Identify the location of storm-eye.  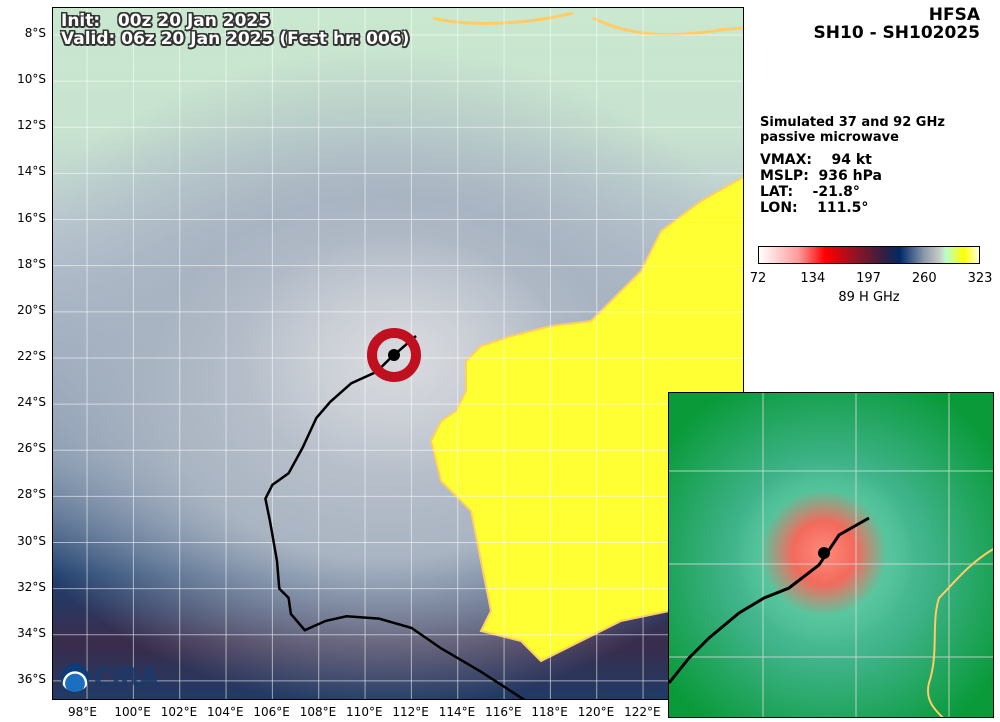
(394, 355).